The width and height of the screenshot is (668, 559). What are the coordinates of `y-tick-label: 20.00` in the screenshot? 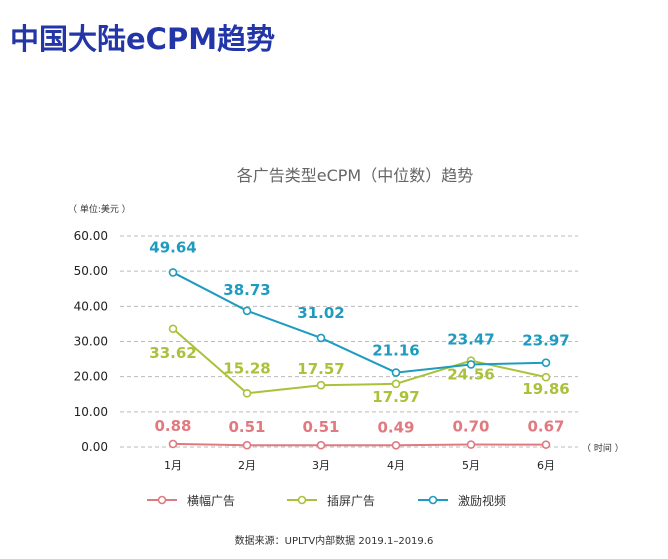 It's located at (91, 377).